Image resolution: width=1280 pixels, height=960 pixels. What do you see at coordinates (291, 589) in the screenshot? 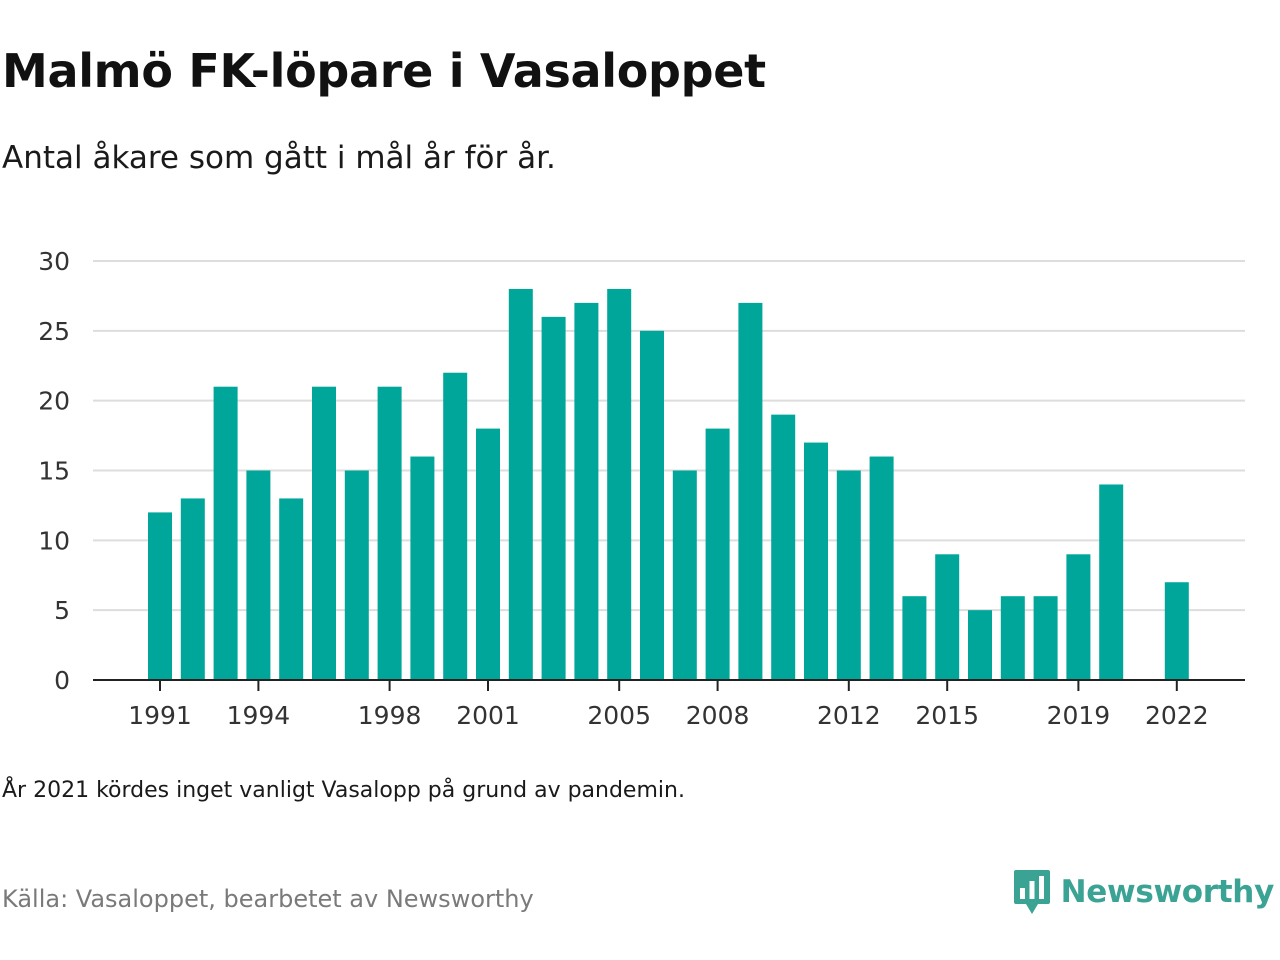
I see `bar-1995` at bounding box center [291, 589].